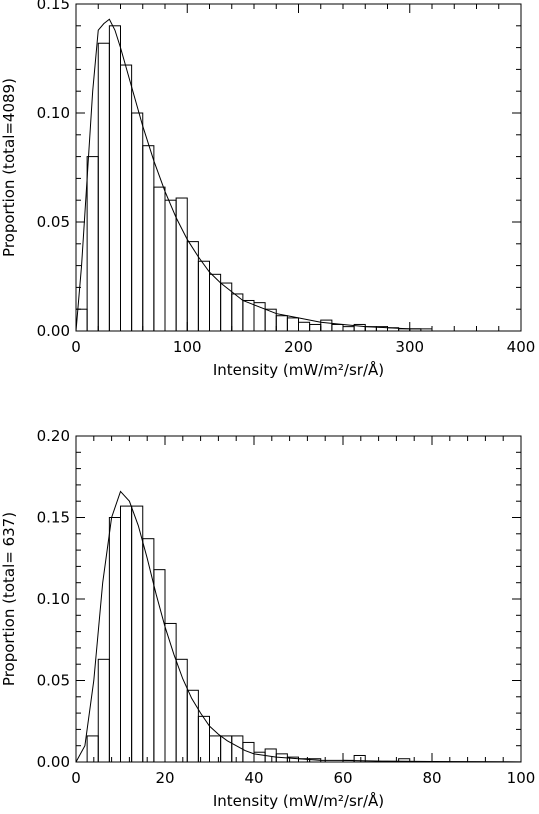  What do you see at coordinates (53, 436) in the screenshot?
I see `y-tick-label: 0.20` at bounding box center [53, 436].